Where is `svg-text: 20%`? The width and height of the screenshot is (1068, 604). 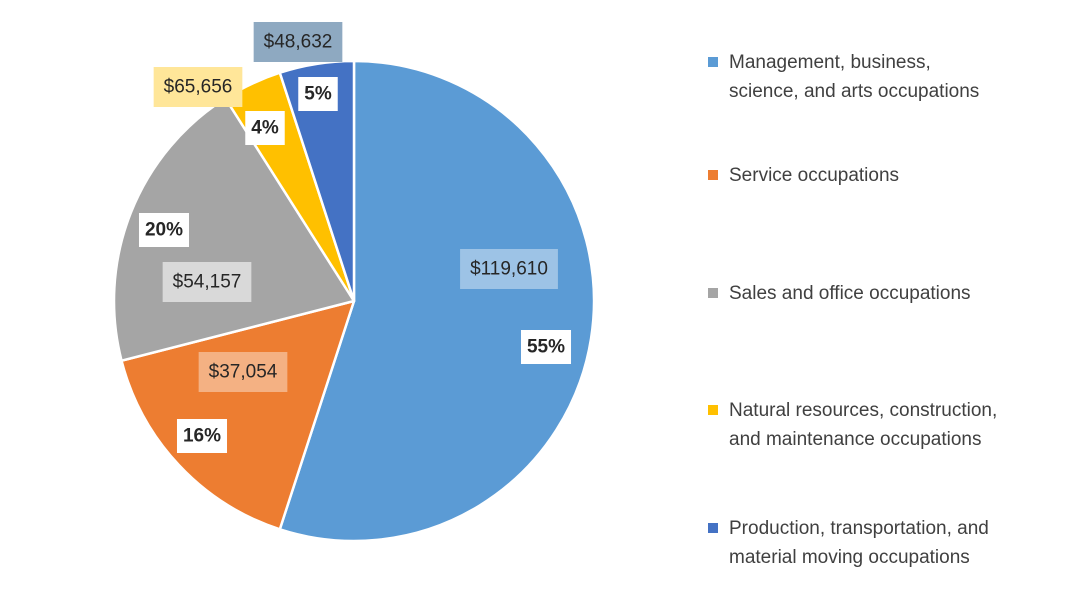 svg-text: 20% is located at coordinates (164, 230).